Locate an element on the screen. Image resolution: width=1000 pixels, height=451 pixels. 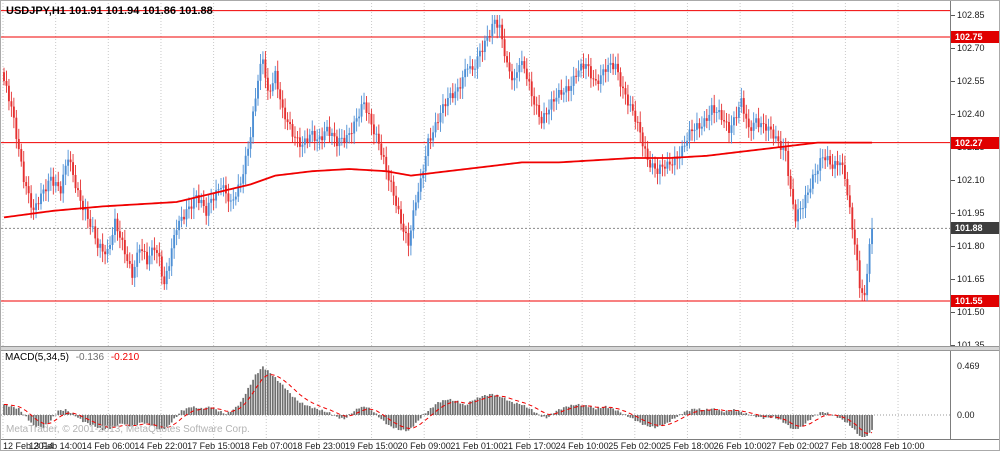
price-axis-tick: 101.65 is located at coordinates (971, 279).